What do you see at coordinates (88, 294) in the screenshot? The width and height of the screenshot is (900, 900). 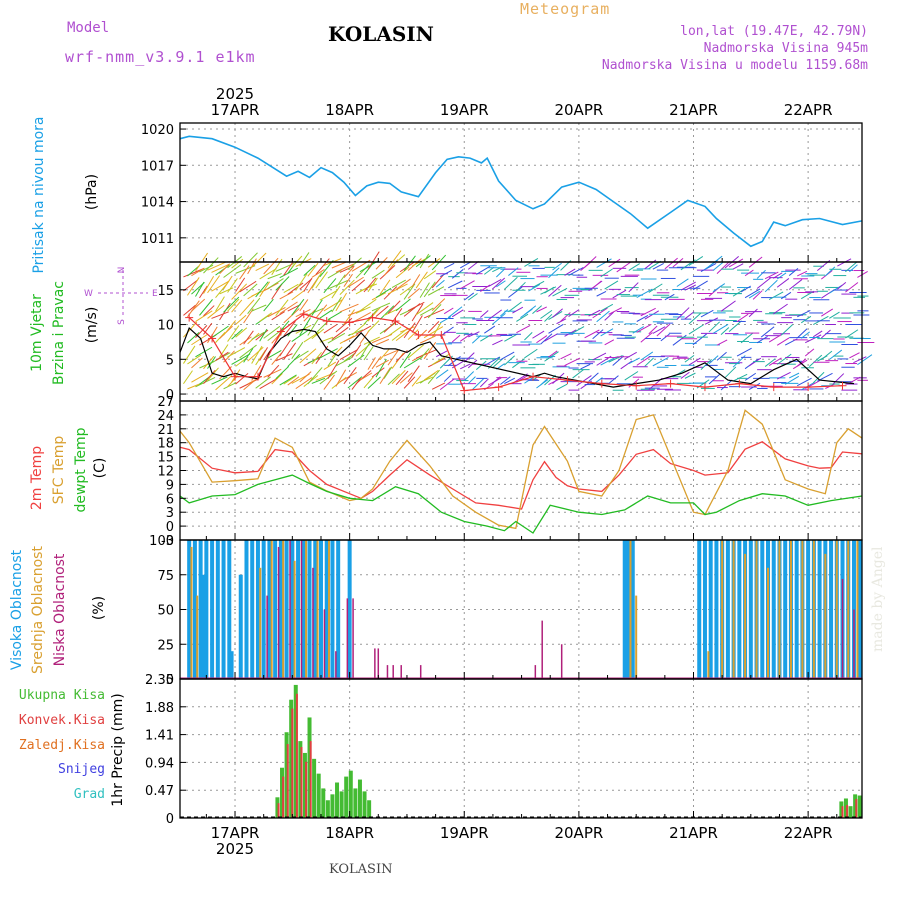 I see `compass-w-label: W` at bounding box center [88, 294].